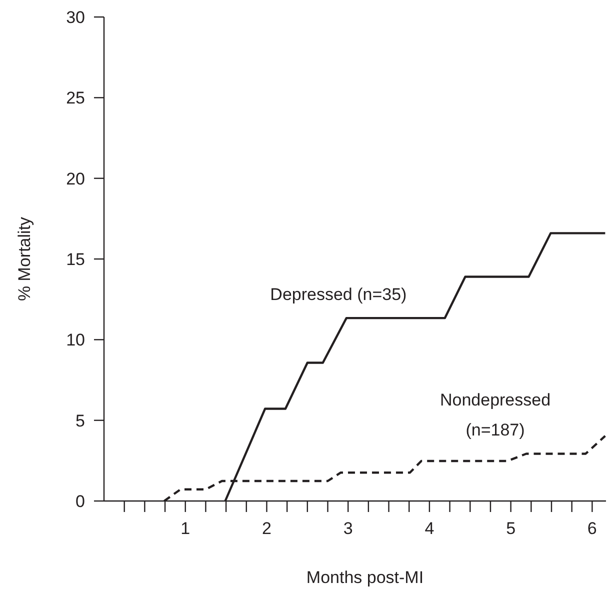  Describe the element at coordinates (429, 528) in the screenshot. I see `x-tick-label: 4` at that location.